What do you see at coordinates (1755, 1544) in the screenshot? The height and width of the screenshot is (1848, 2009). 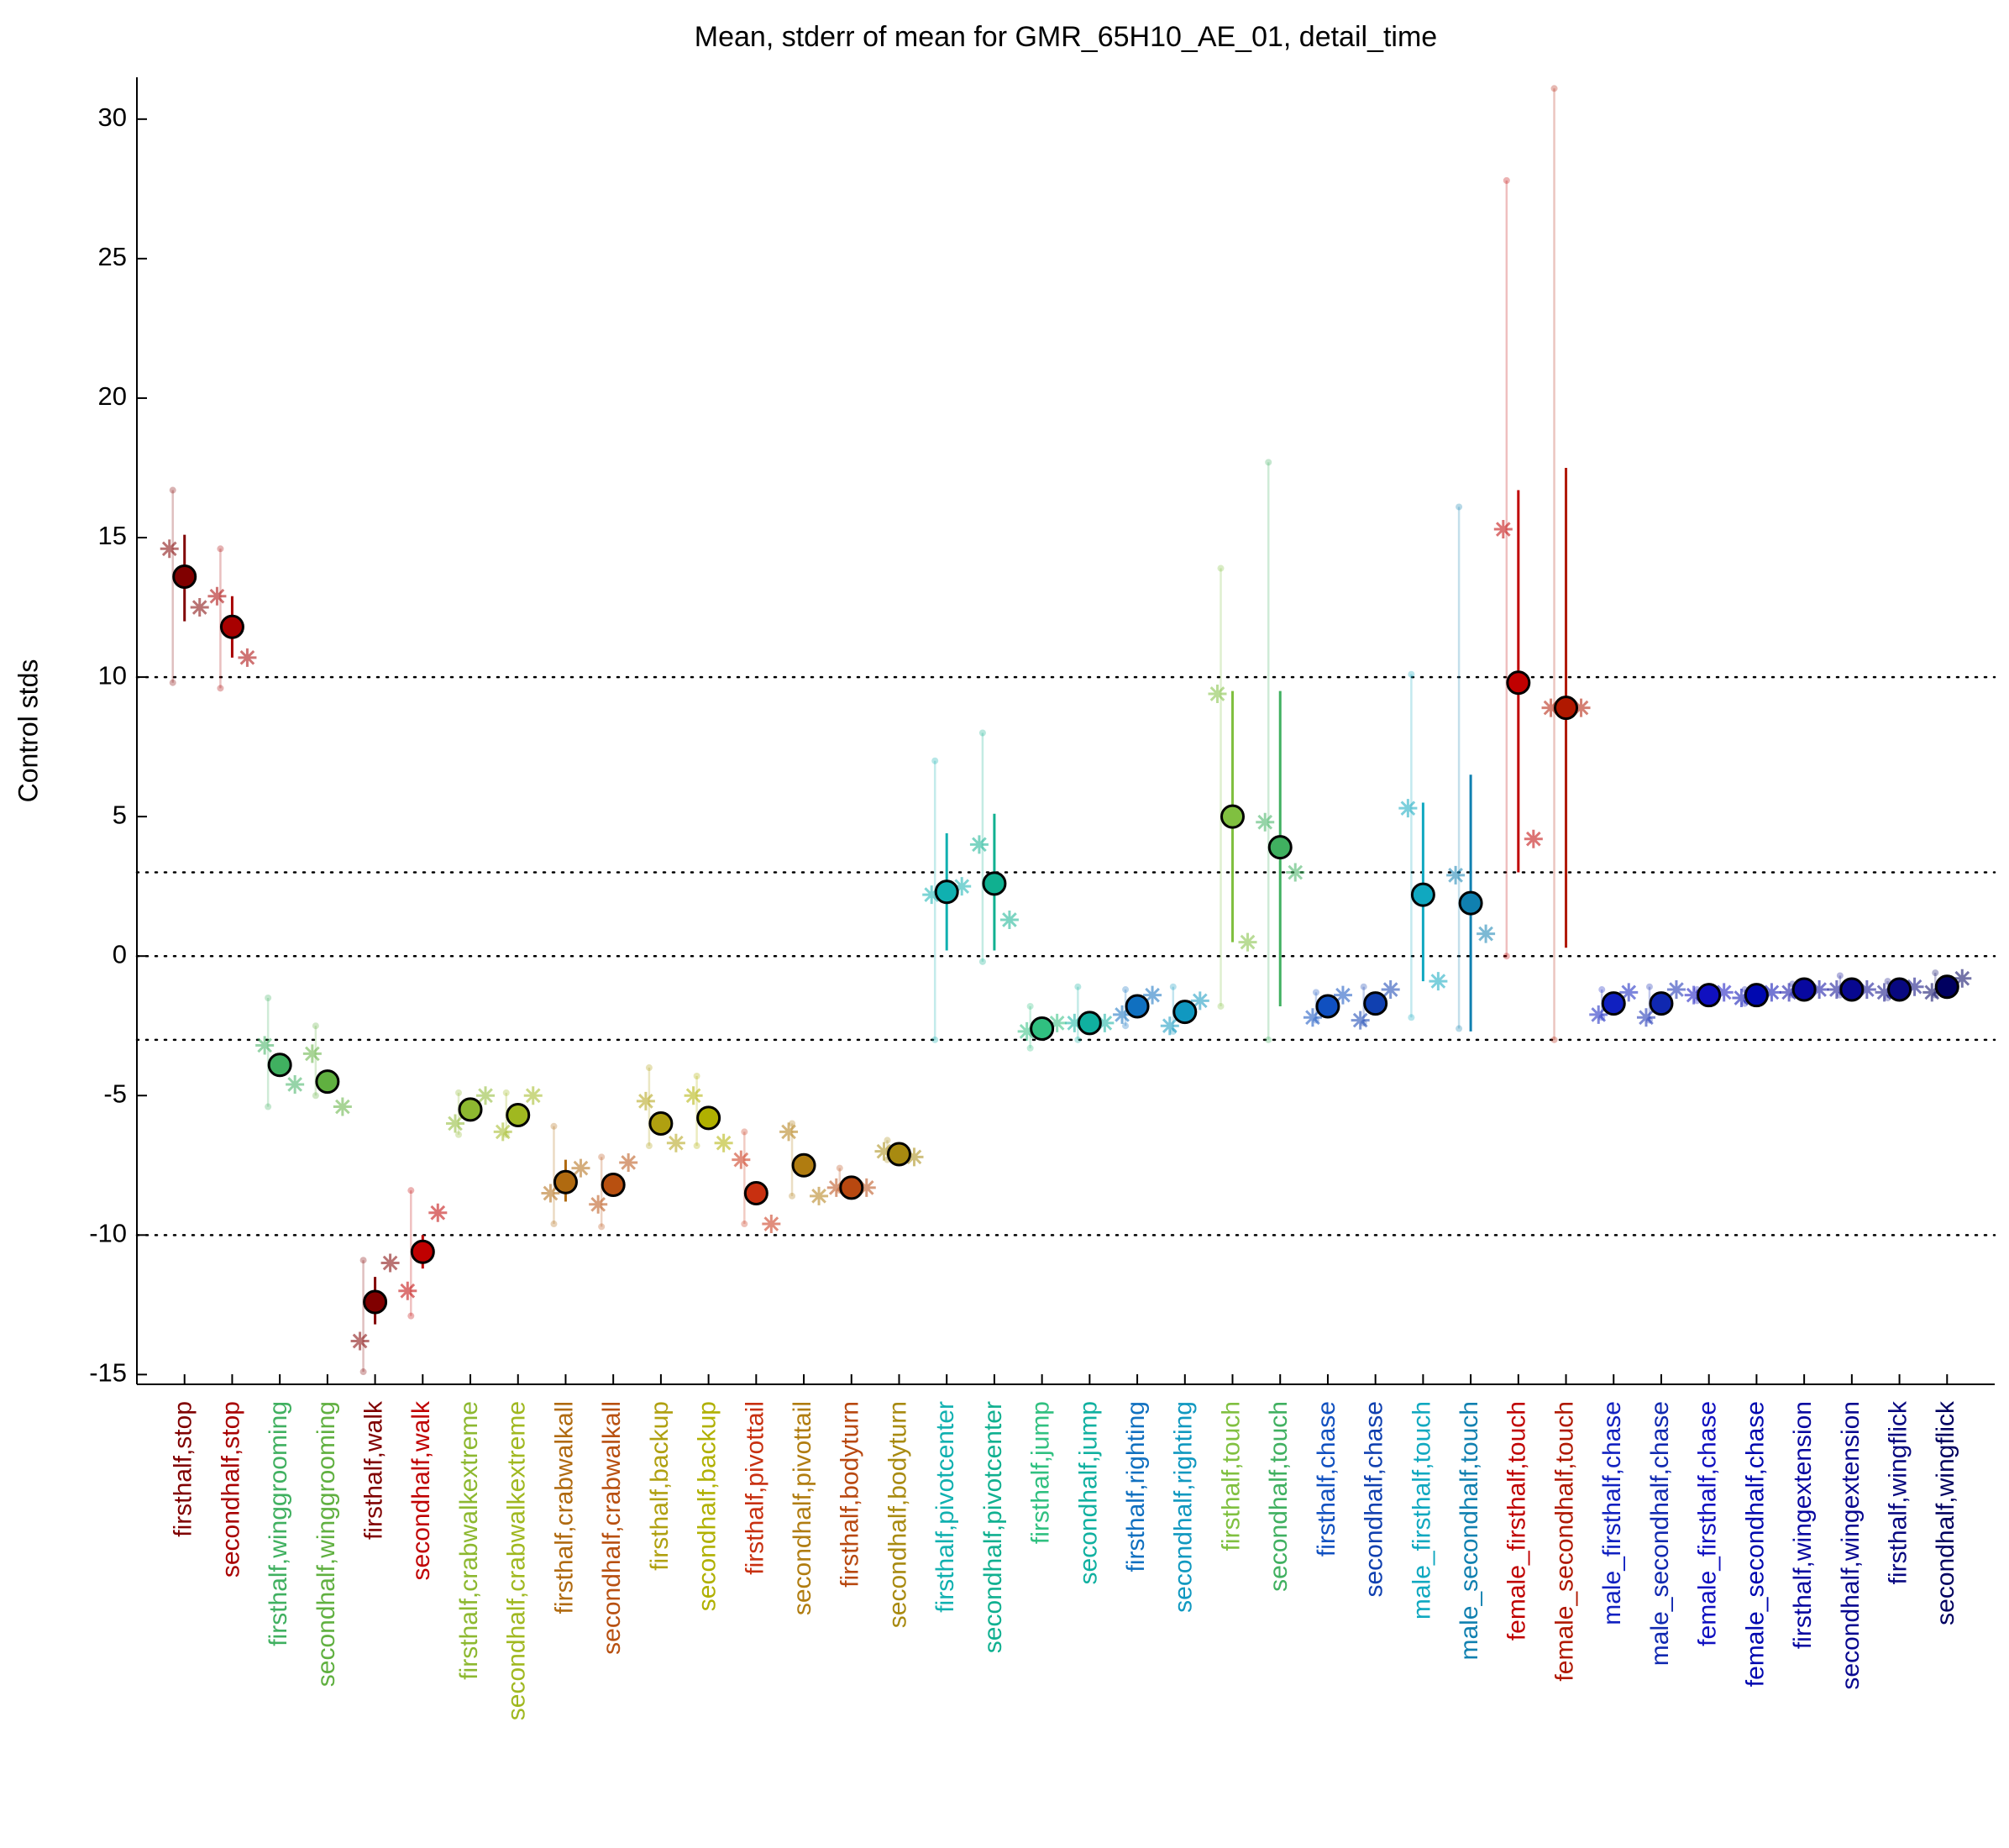 I see `x-tick-label: female_secondhalf,chase` at bounding box center [1755, 1544].